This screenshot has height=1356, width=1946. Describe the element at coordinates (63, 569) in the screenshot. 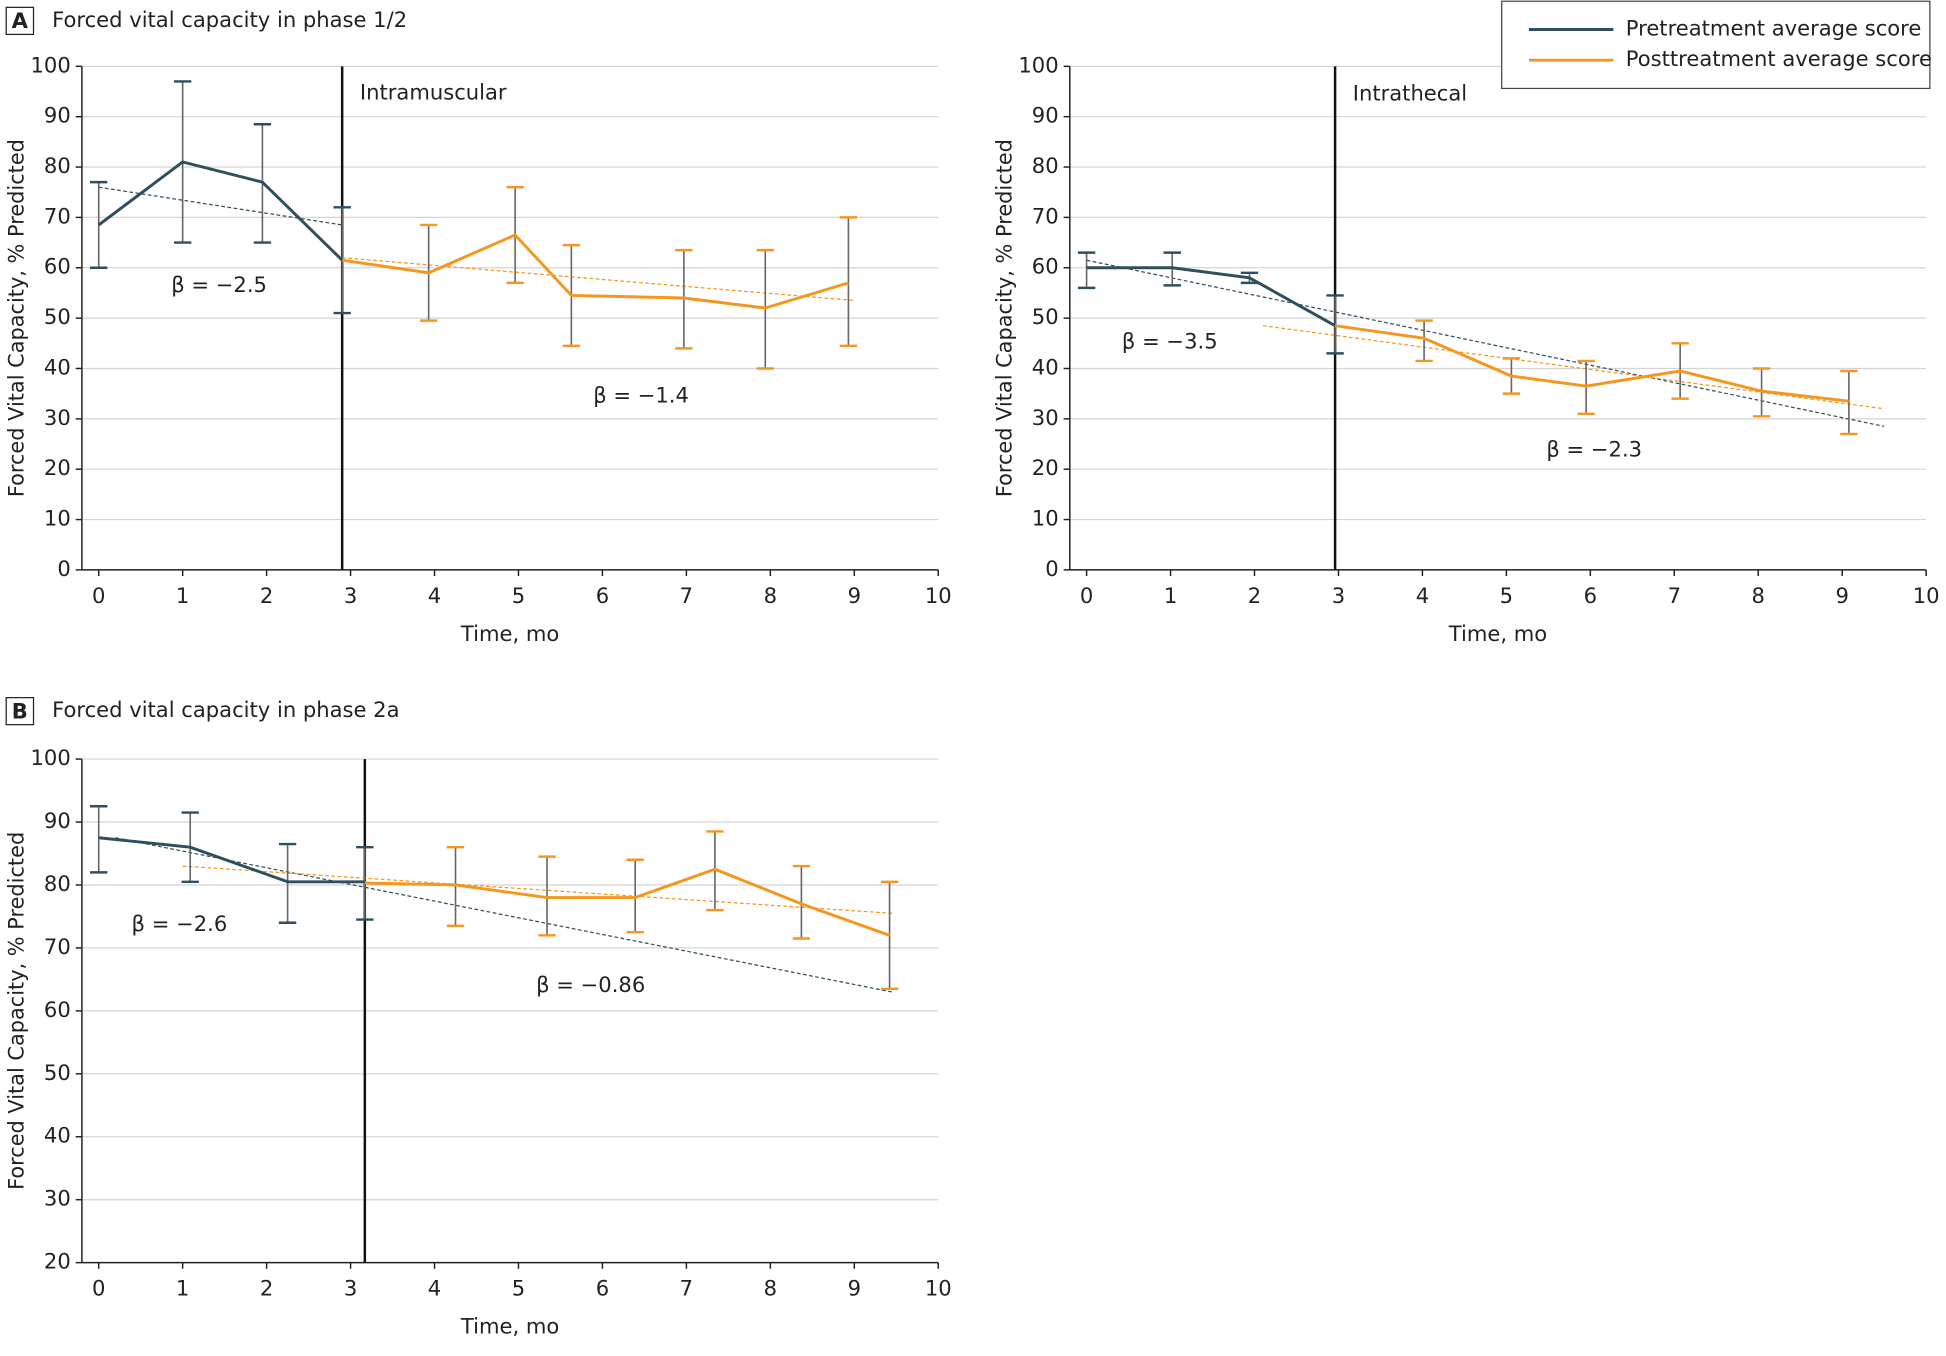

I see `y-tick-label: 0` at that location.